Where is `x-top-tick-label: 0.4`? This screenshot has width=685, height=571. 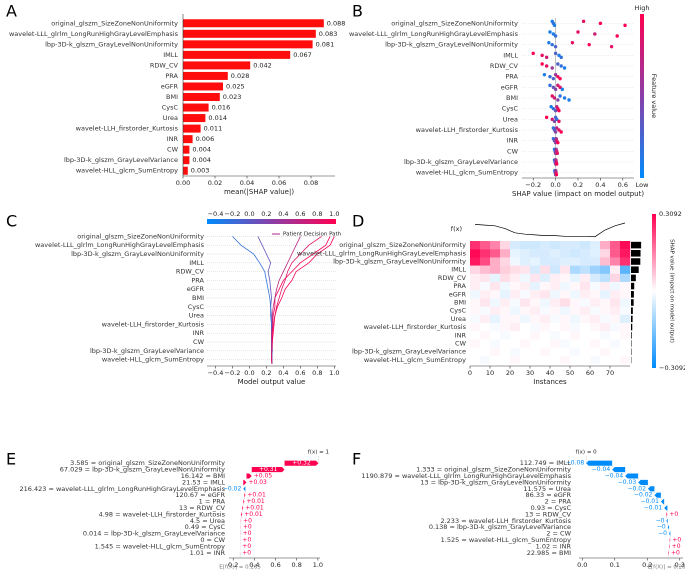 x-top-tick-label: 0.4 is located at coordinates (283, 214).